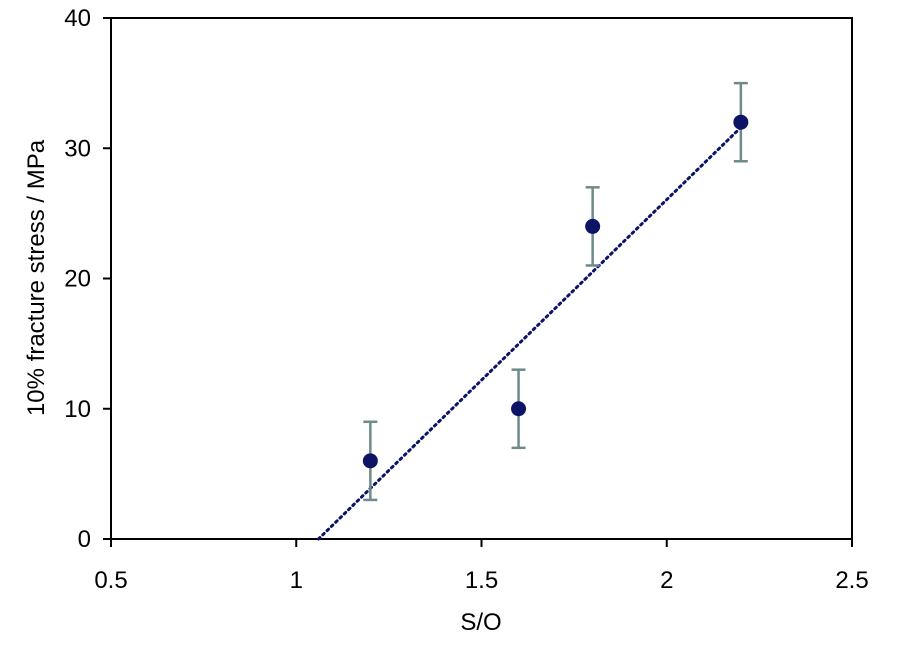 This screenshot has width=897, height=648. Describe the element at coordinates (110, 580) in the screenshot. I see `x-tick-label: 0.5` at that location.